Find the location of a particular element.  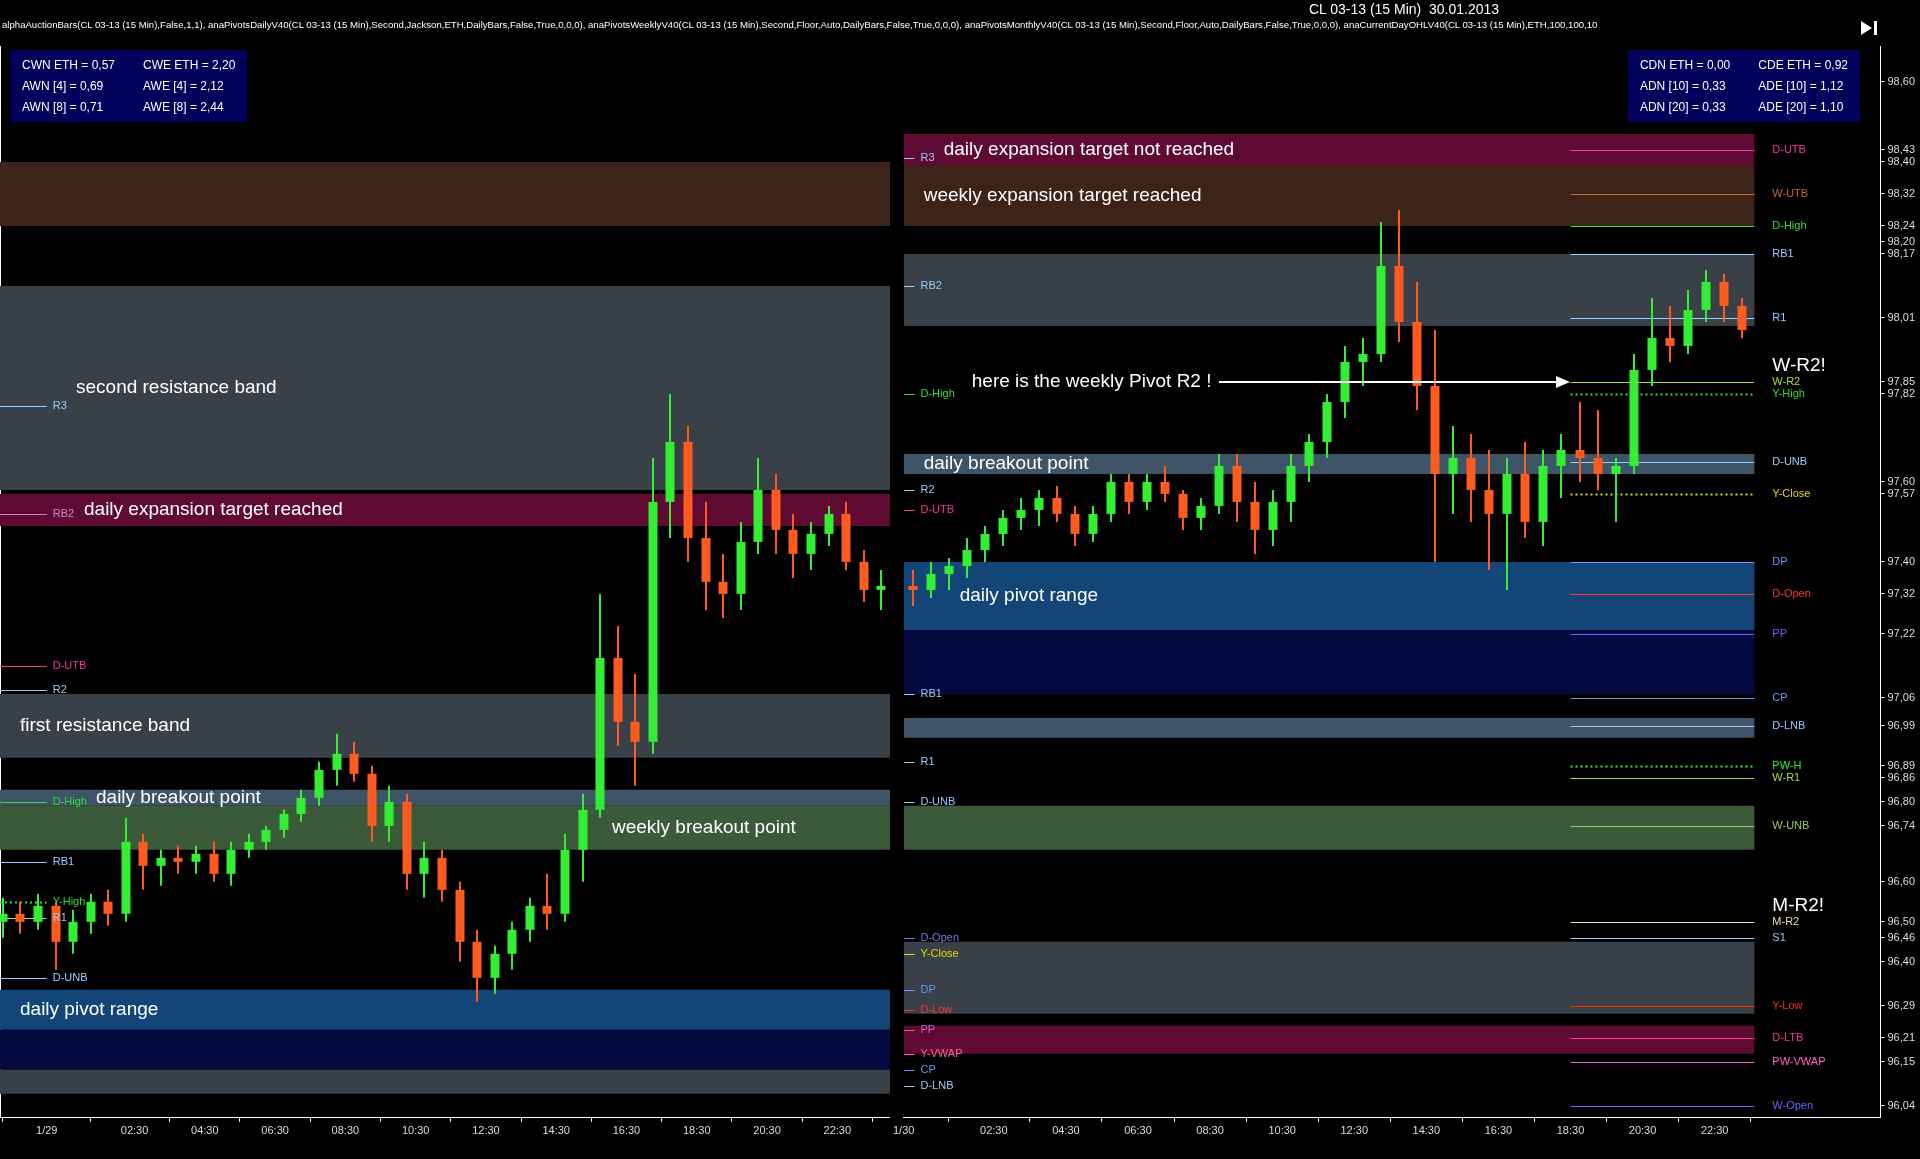

band-label: second resistance band is located at coordinates (176, 387).